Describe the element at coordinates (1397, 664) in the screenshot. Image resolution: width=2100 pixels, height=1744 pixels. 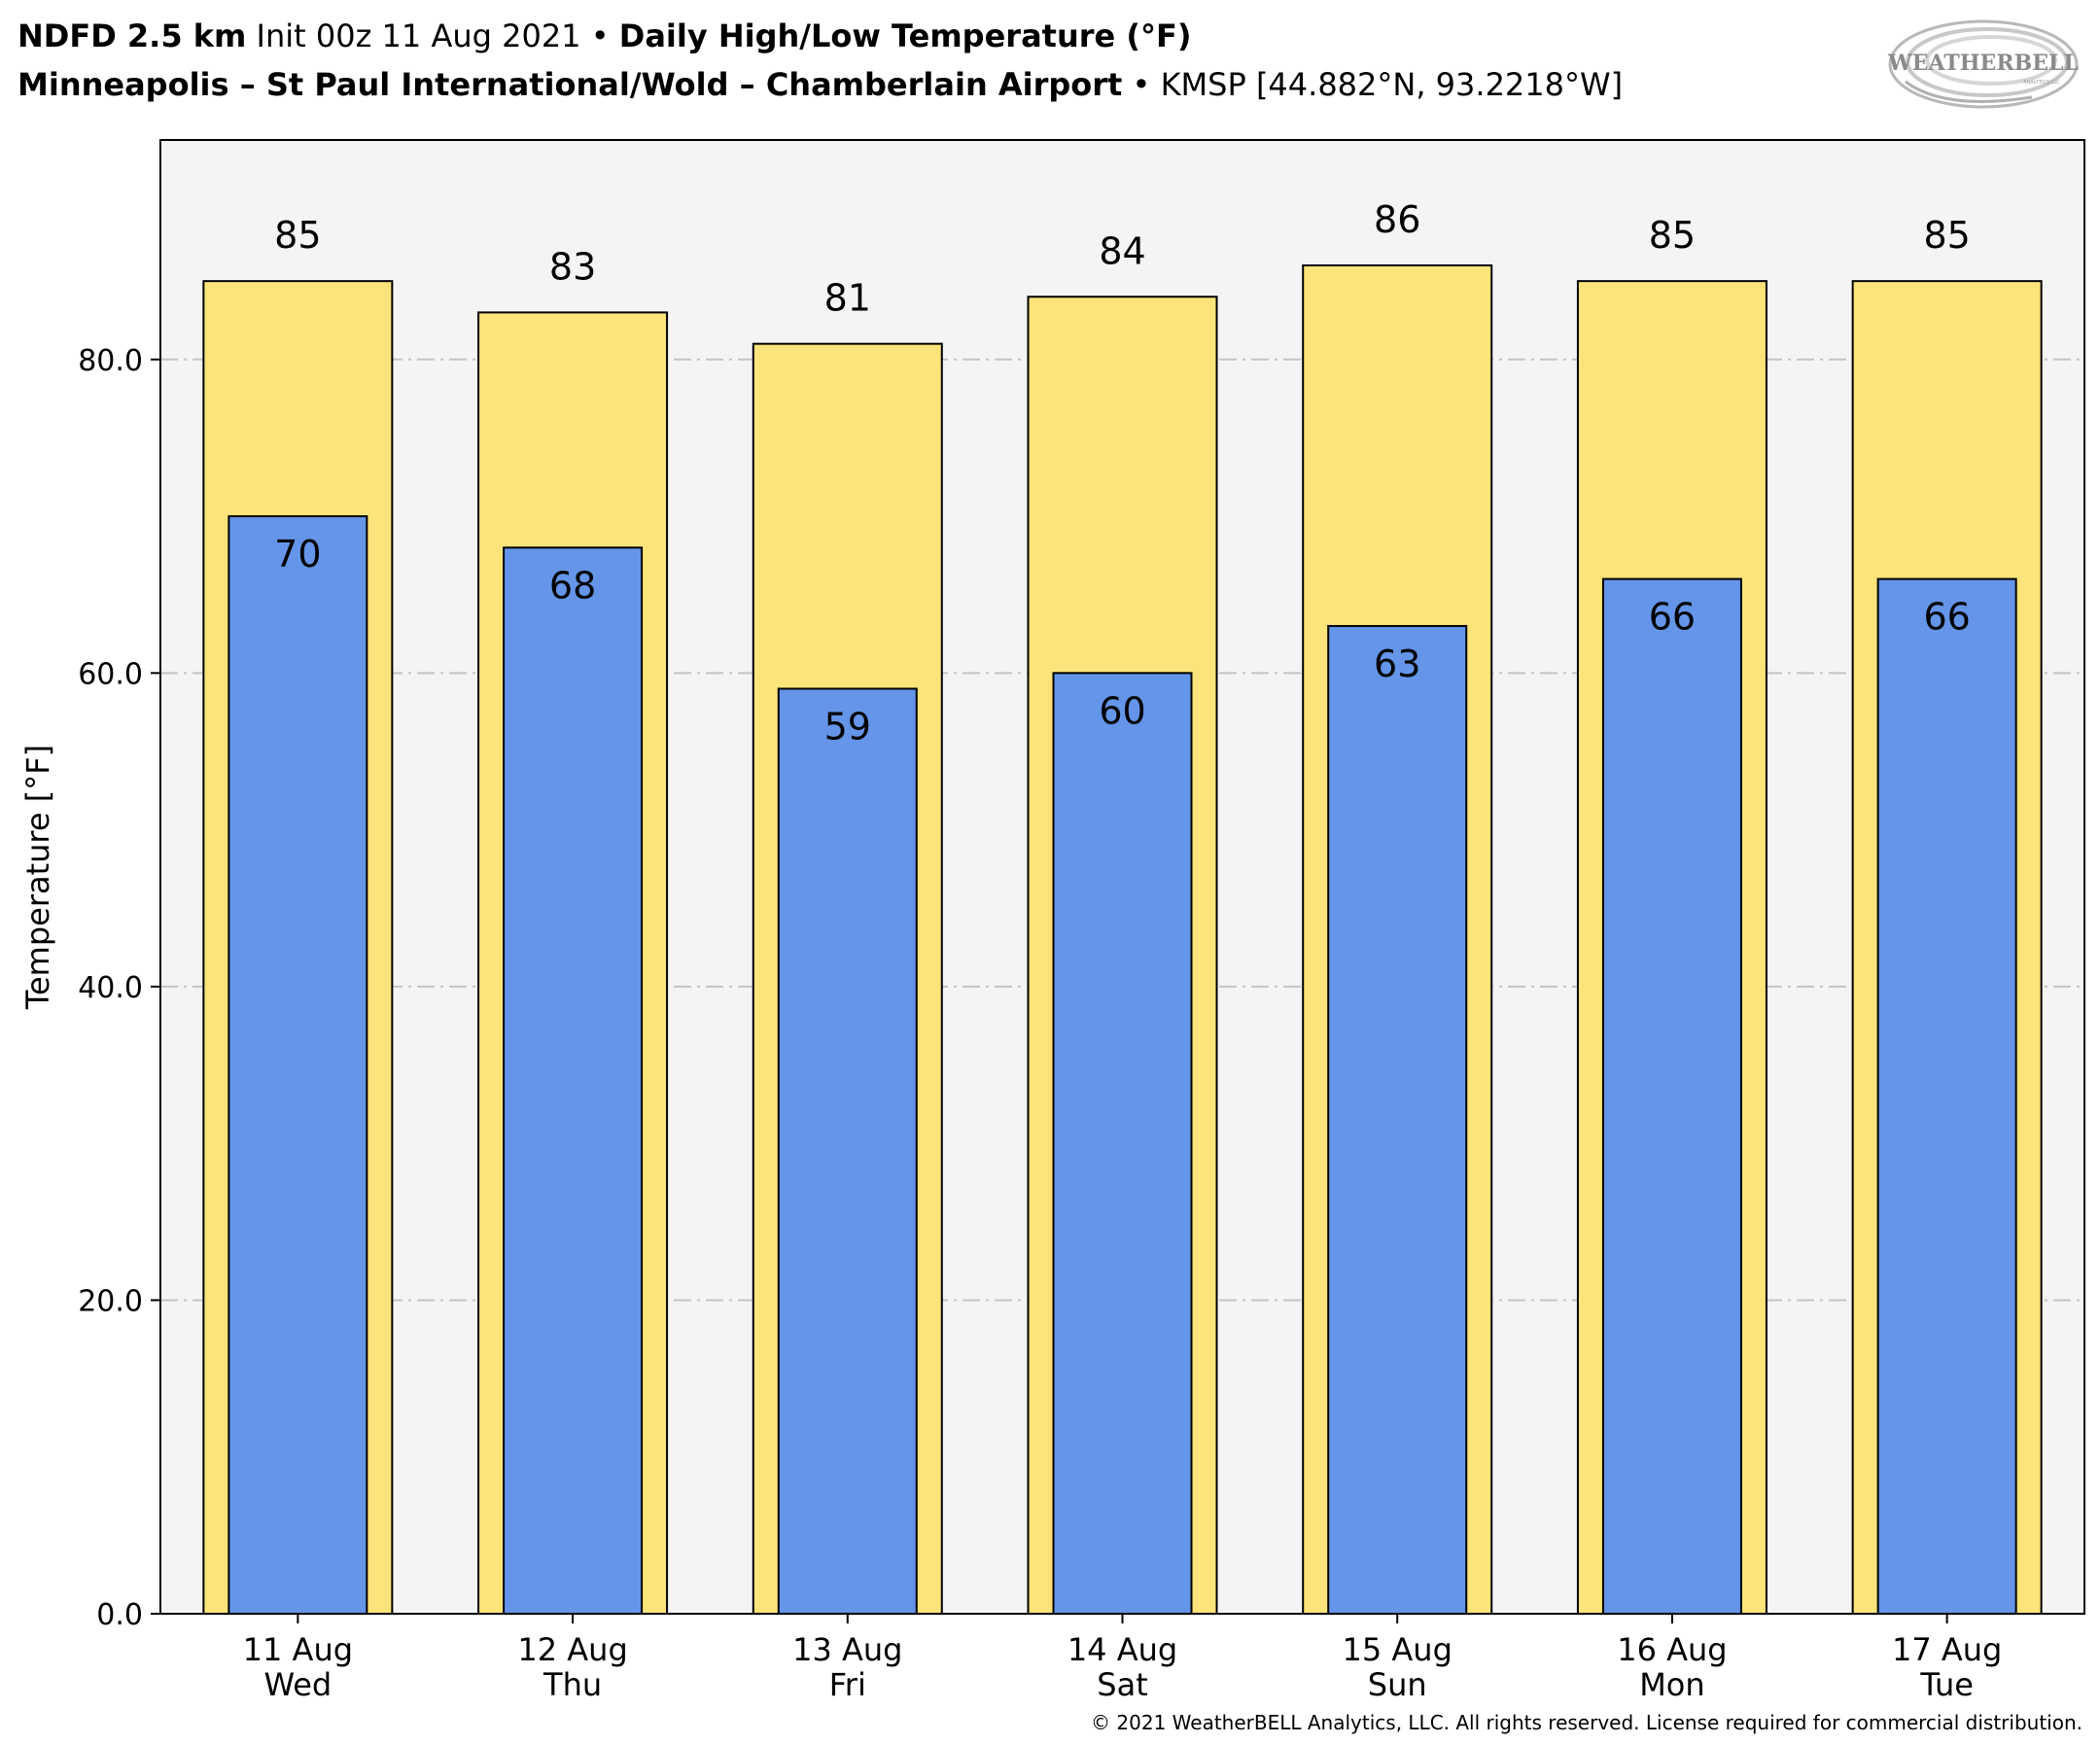
I see `low-value-label: 63` at that location.